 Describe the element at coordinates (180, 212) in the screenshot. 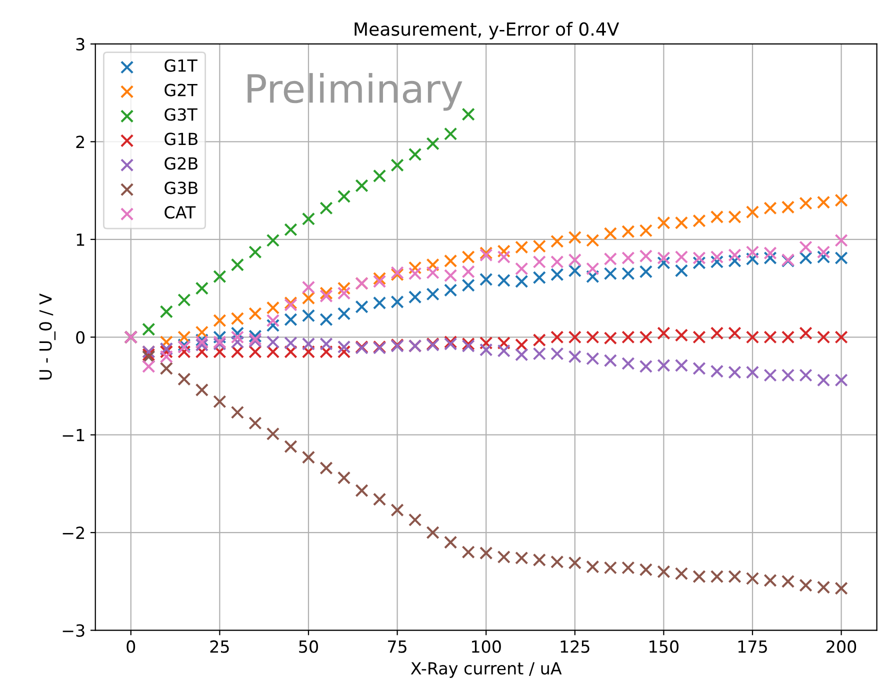

I see `legend-label: CAT` at that location.